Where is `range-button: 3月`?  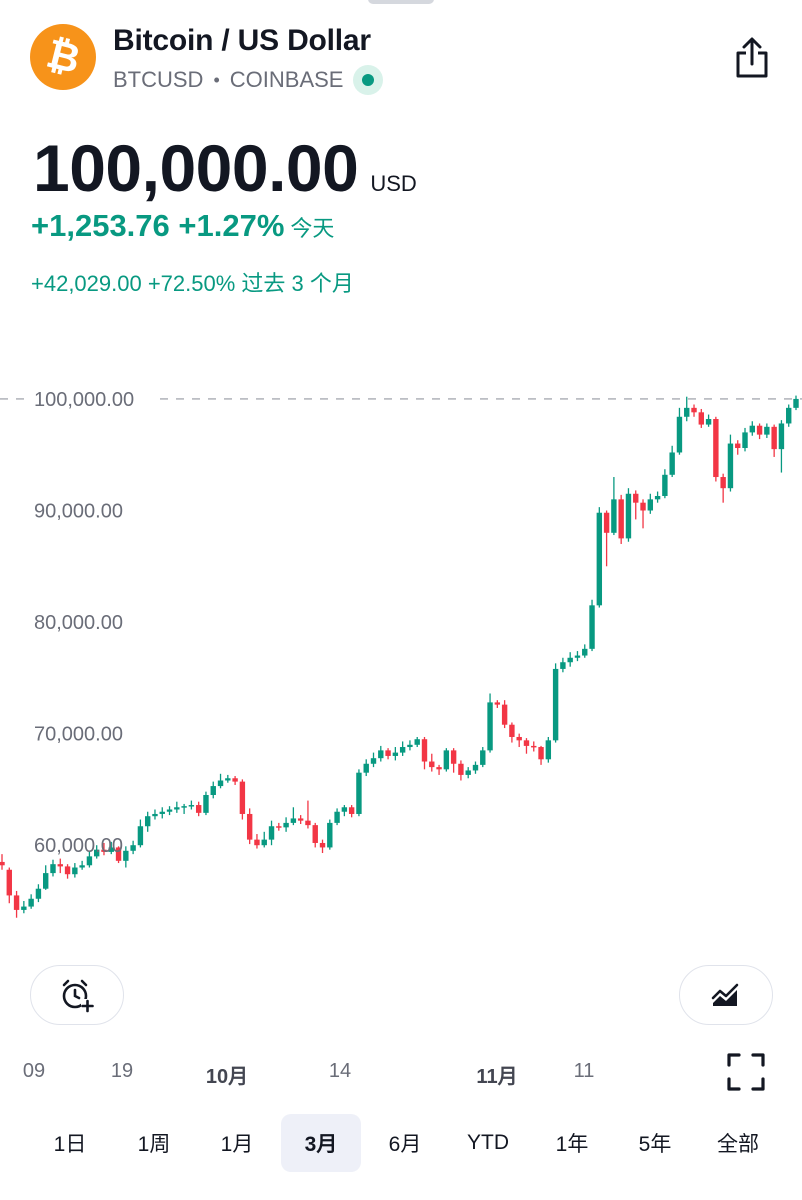
range-button: 3月 is located at coordinates (321, 1143).